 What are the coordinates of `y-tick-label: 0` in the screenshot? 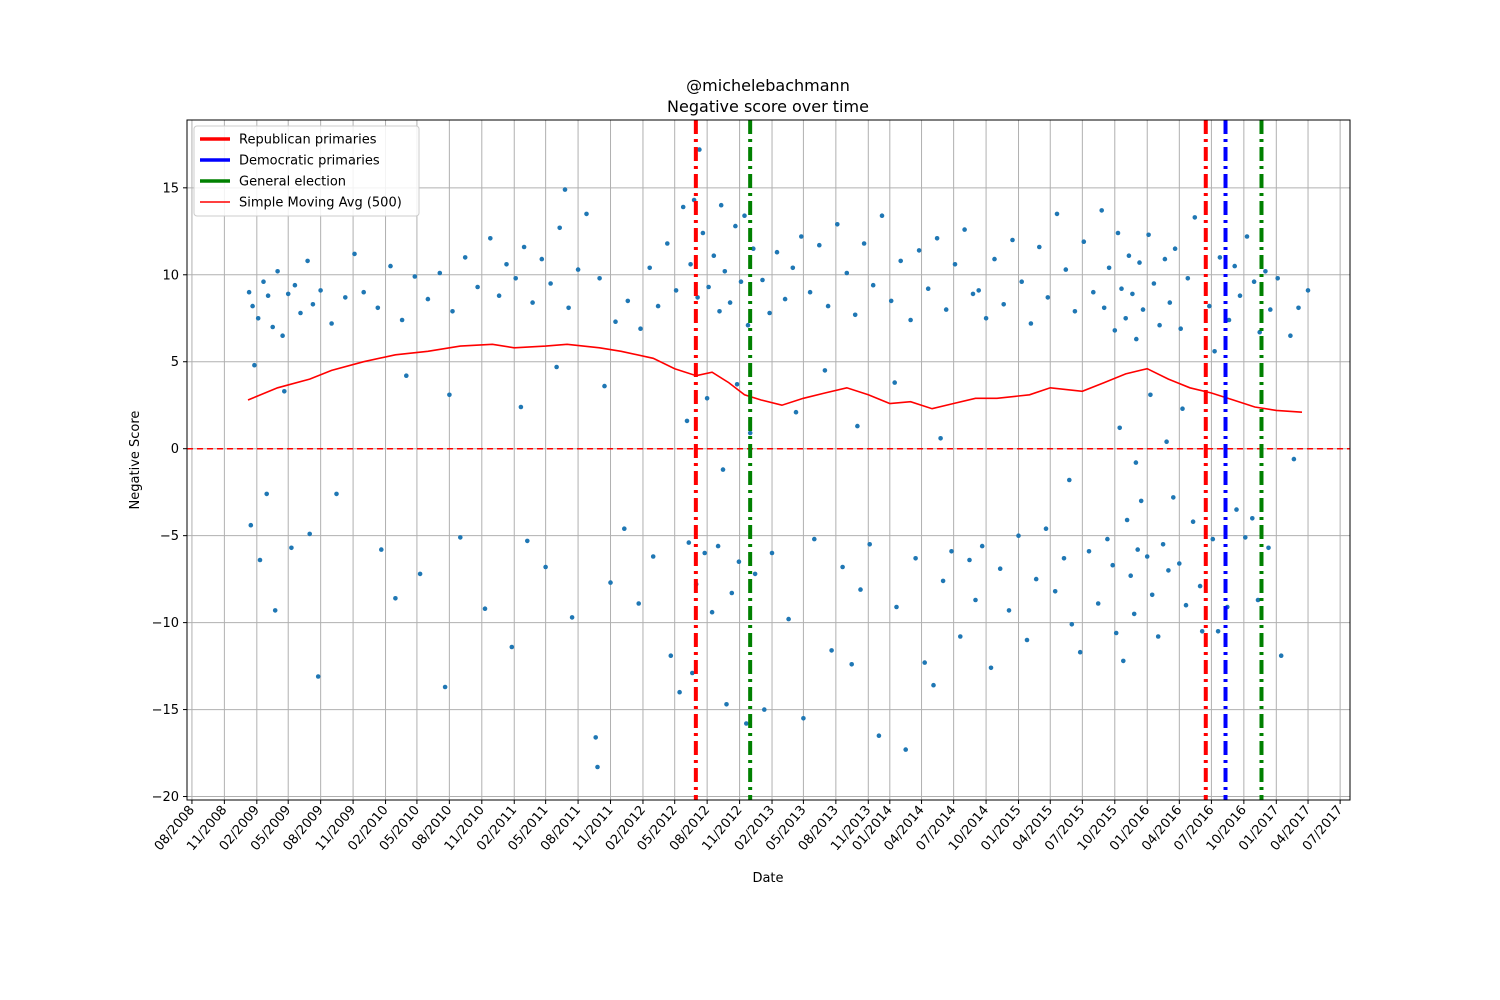 It's located at (175, 449).